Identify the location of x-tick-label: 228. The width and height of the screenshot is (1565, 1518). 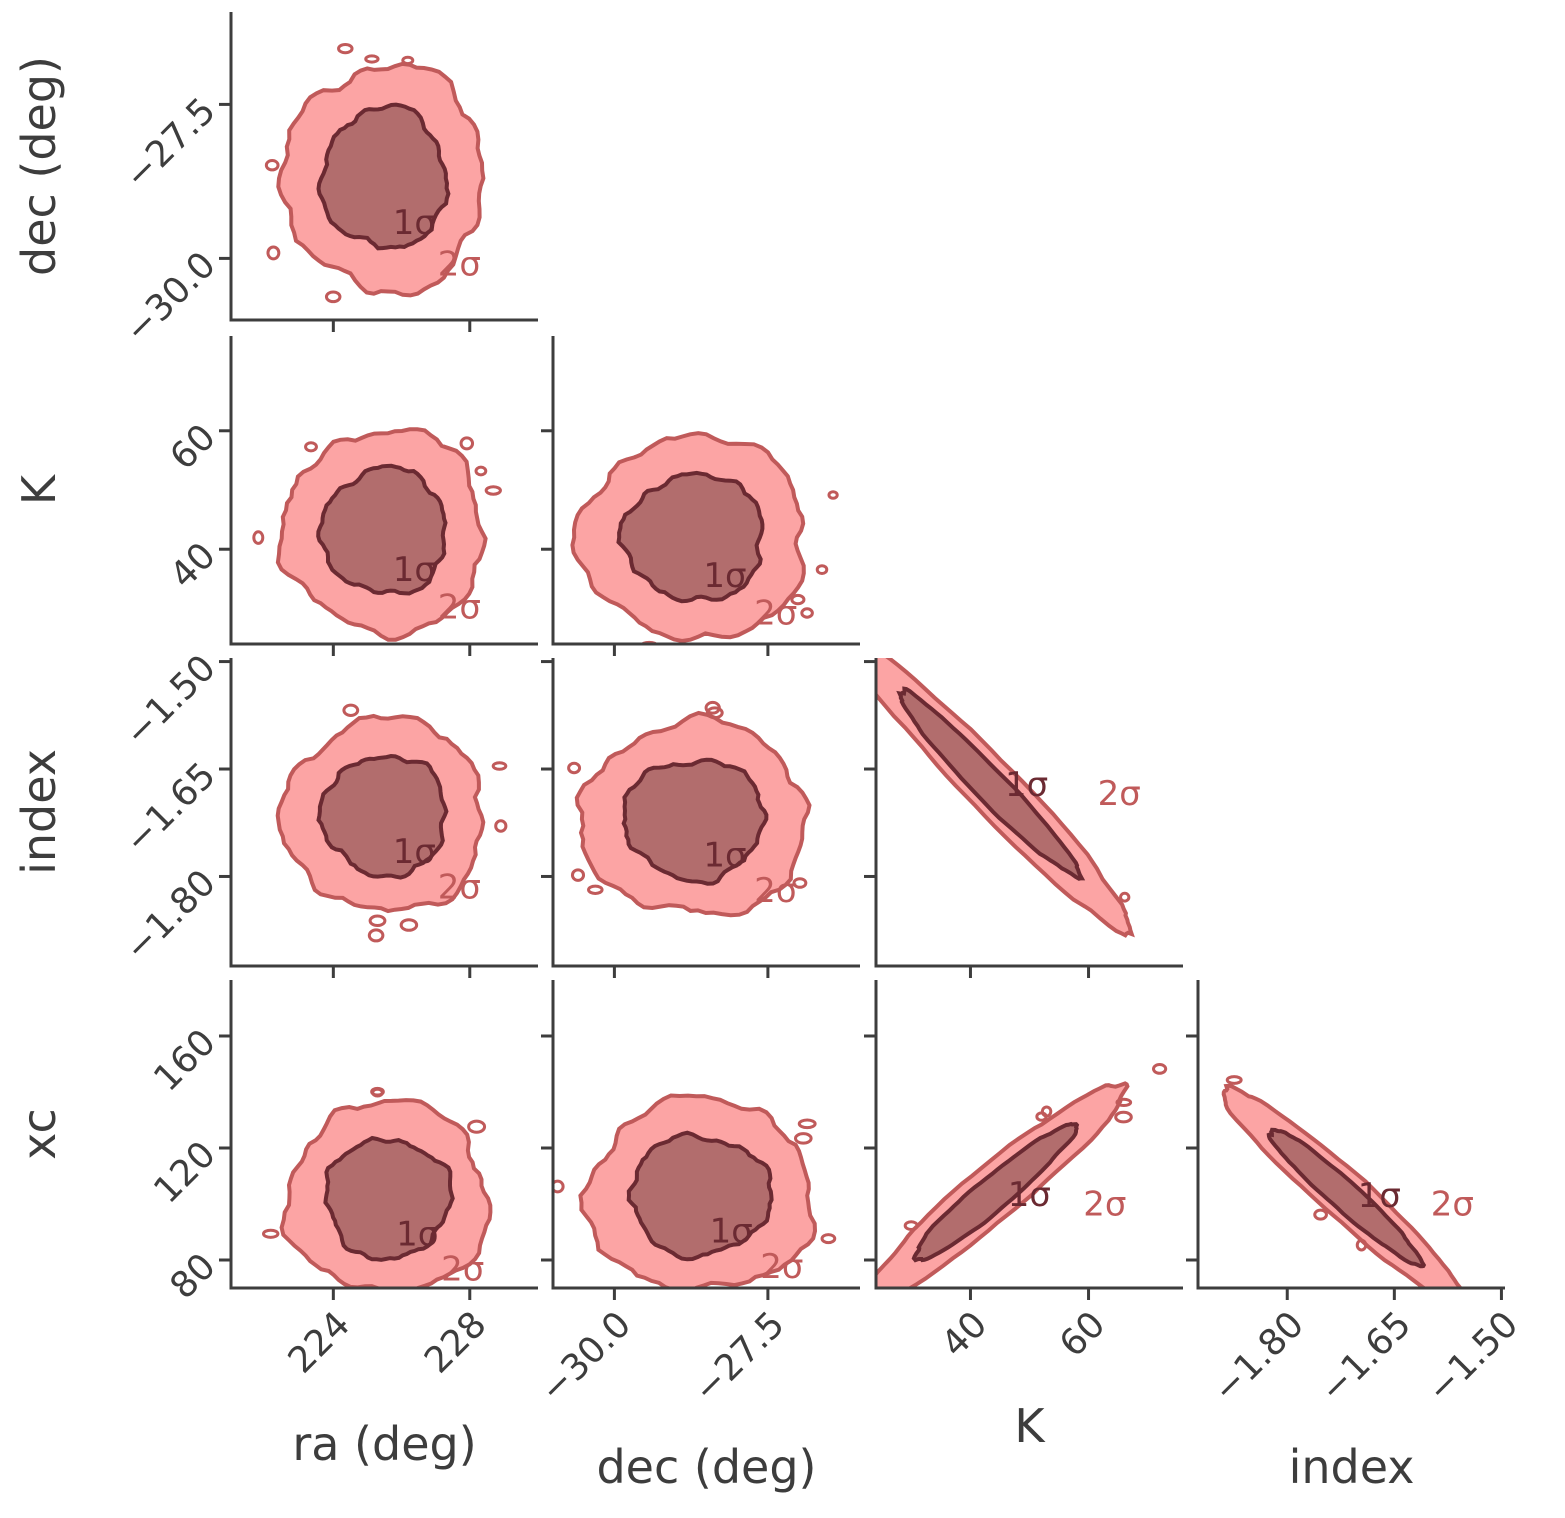
(456, 1343).